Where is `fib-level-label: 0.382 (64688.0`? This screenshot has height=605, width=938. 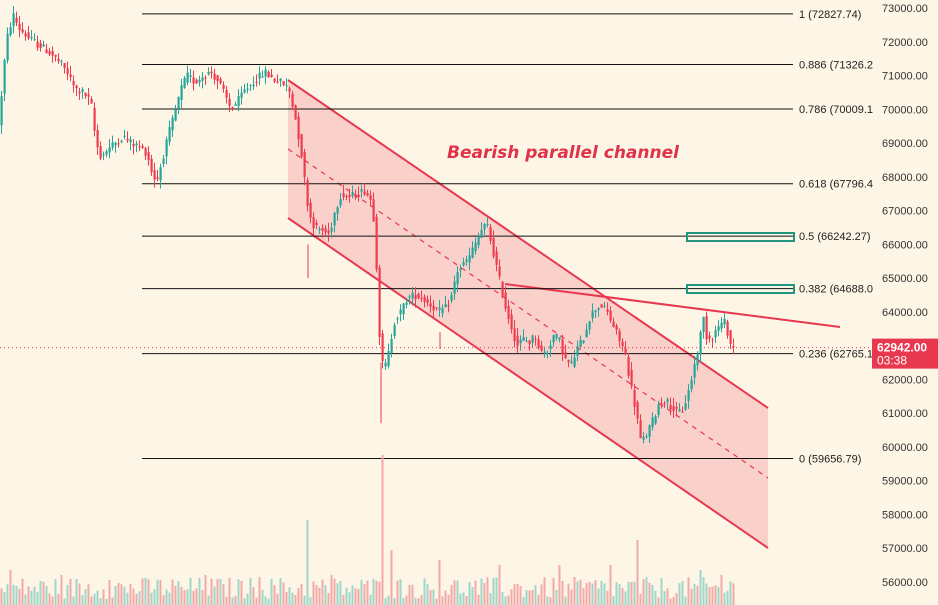
fib-level-label: 0.382 (64688.0 is located at coordinates (836, 290).